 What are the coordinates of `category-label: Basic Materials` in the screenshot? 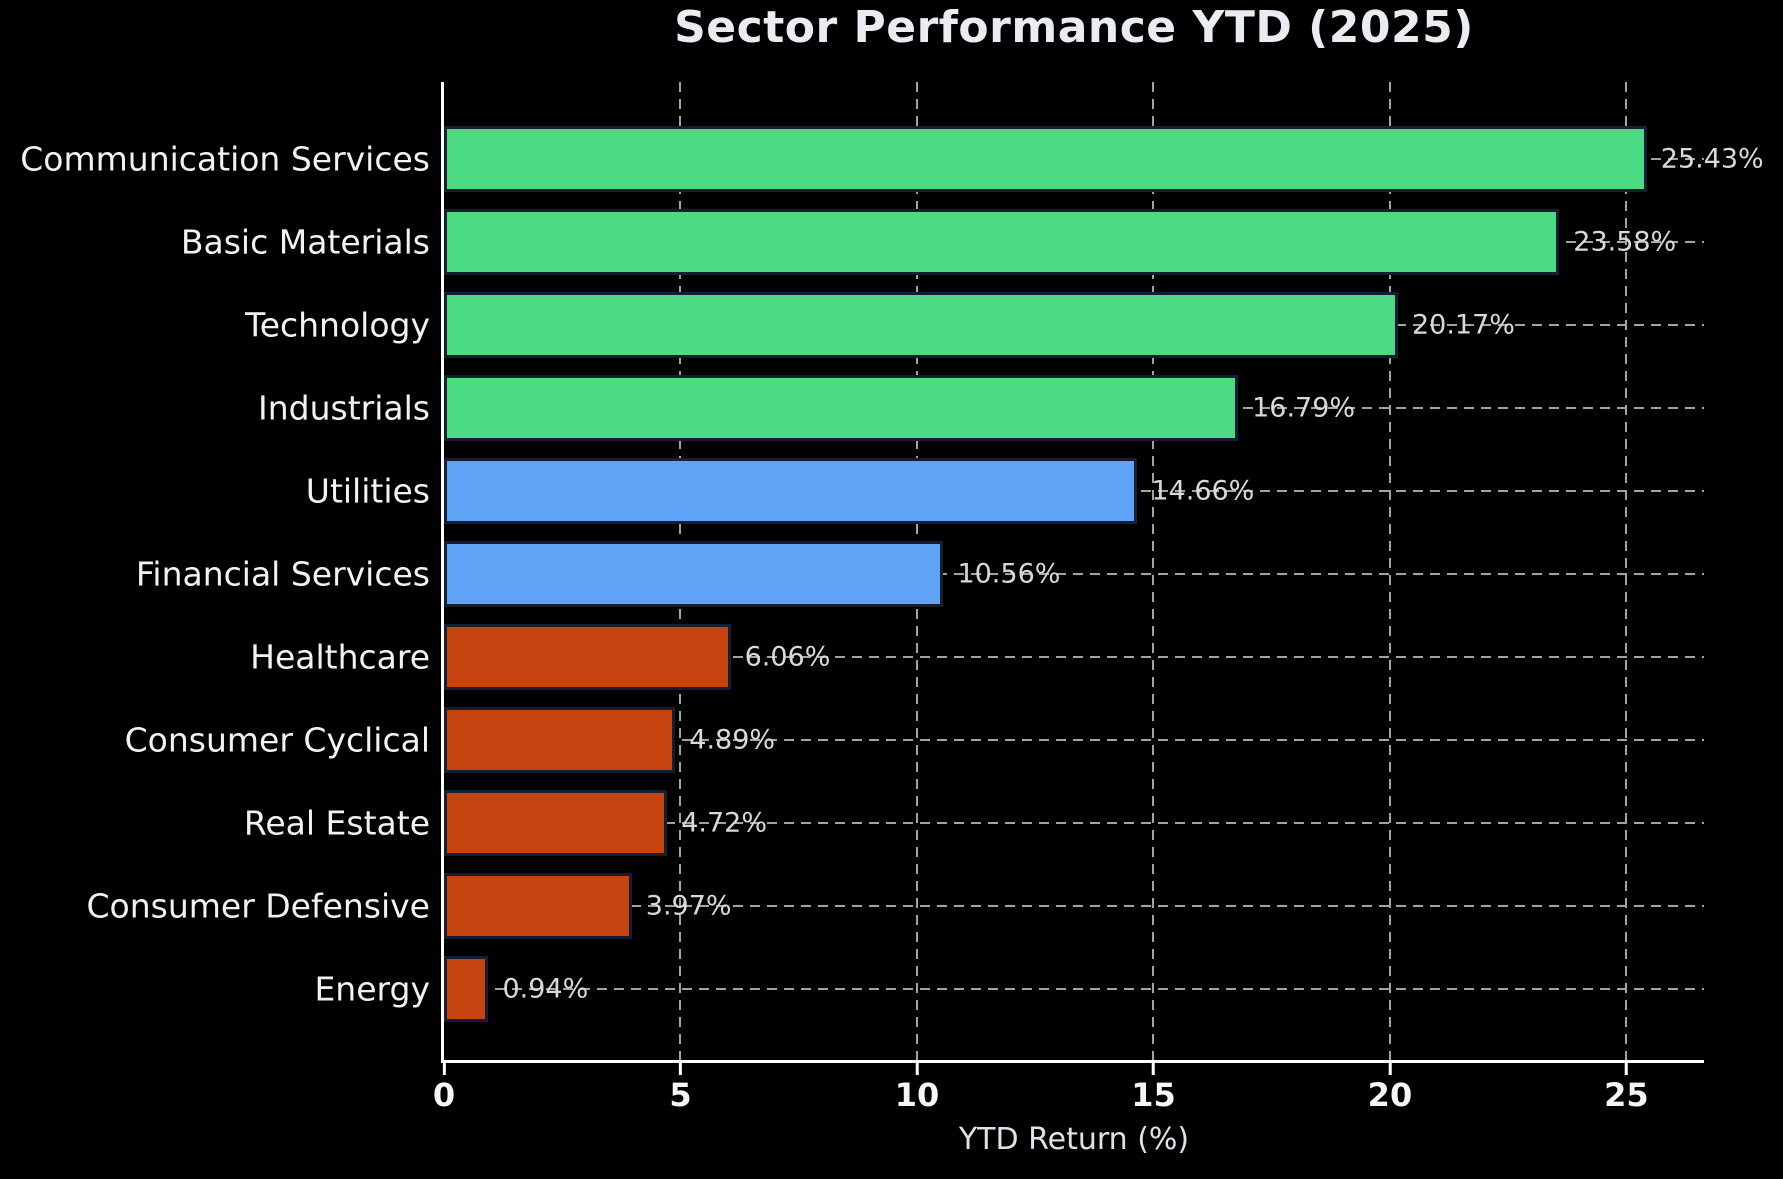 It's located at (305, 242).